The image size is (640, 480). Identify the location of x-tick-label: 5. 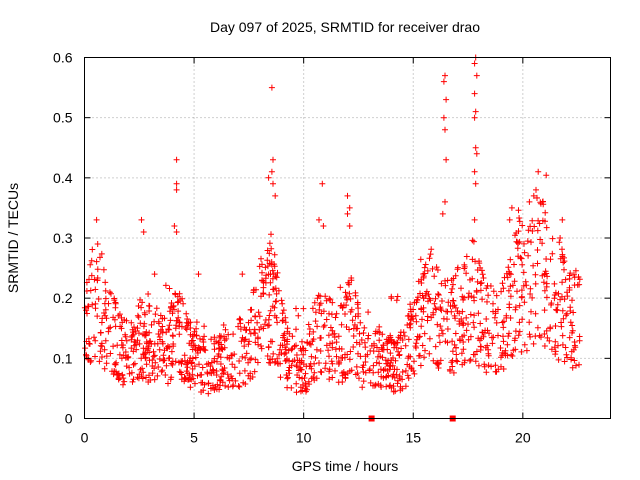
(194, 438).